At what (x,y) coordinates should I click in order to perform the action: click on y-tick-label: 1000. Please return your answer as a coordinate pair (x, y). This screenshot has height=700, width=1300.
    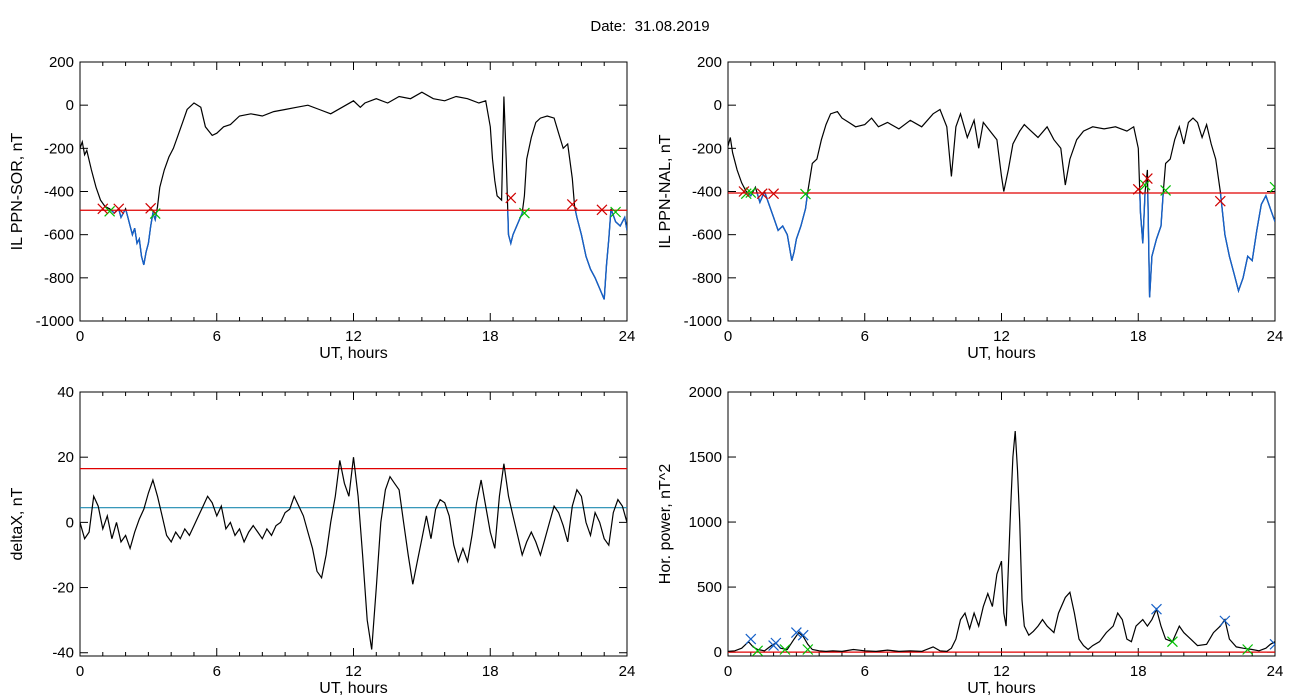
    Looking at the image, I should click on (705, 522).